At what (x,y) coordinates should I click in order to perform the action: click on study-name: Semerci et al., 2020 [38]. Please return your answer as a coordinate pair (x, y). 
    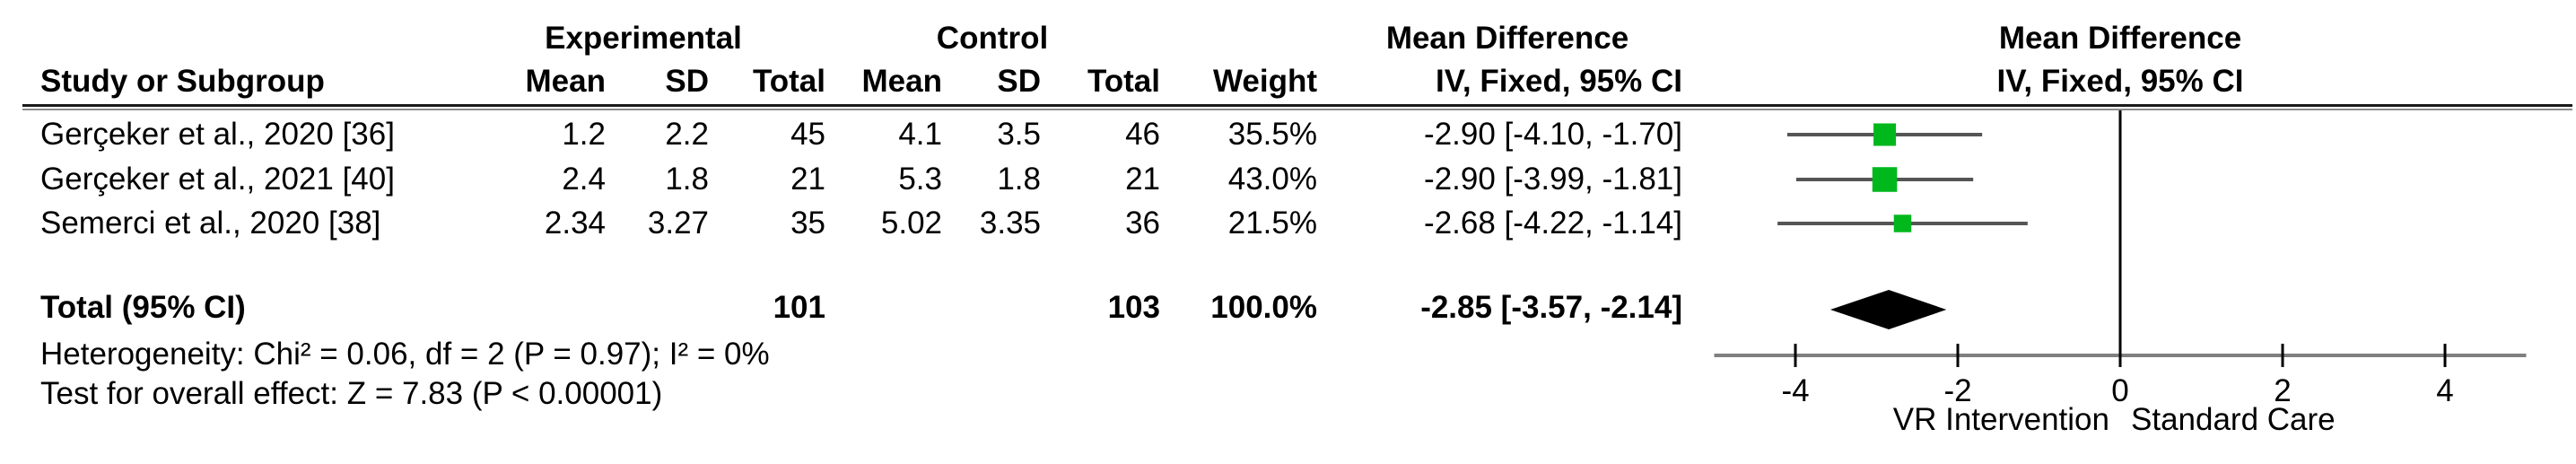
    Looking at the image, I should click on (210, 223).